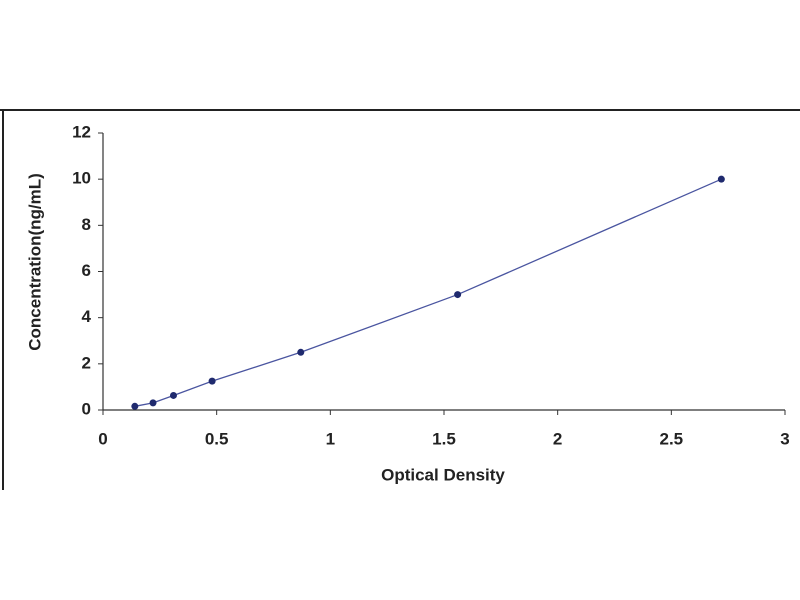  Describe the element at coordinates (86, 224) in the screenshot. I see `y-tick-label: 8` at that location.